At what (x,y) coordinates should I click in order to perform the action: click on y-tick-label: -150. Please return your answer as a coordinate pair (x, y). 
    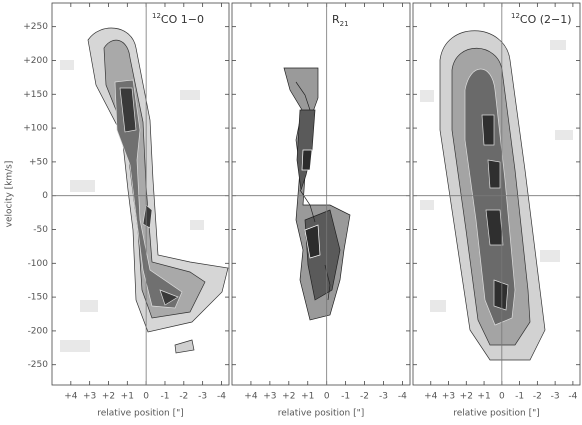
    Looking at the image, I should click on (38, 298).